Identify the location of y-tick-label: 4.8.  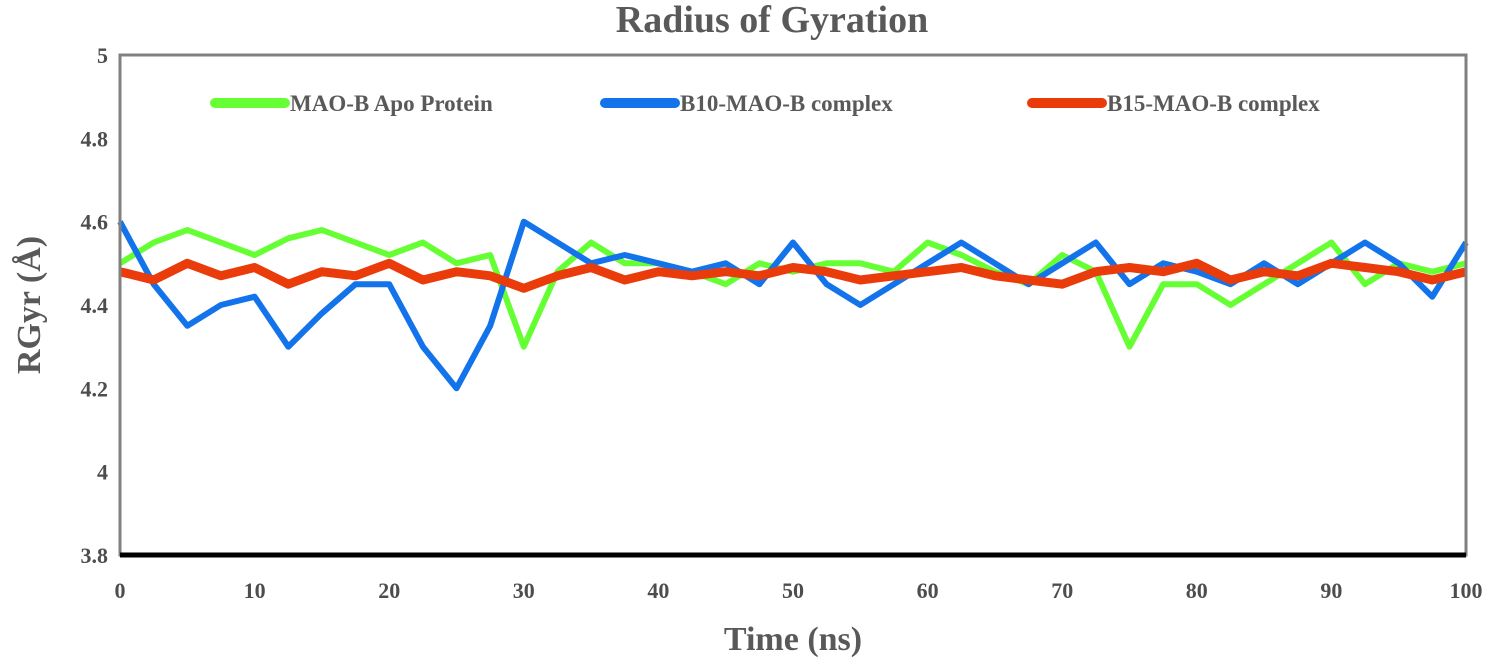
(95, 138).